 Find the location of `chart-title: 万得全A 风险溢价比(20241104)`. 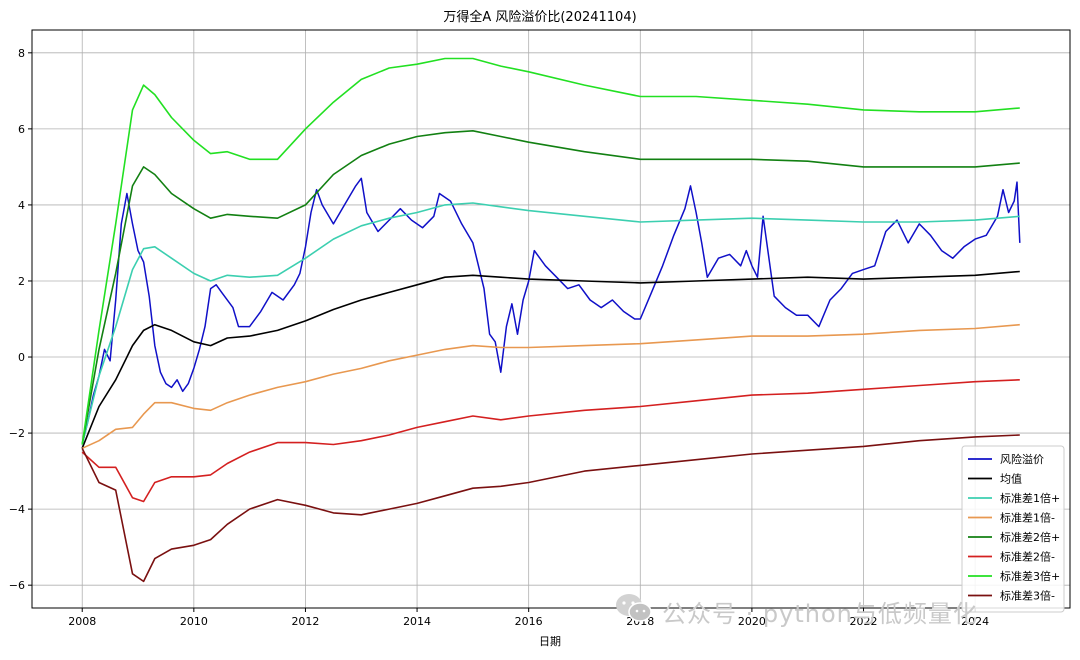

chart-title: 万得全A 风险溢价比(20241104) is located at coordinates (539, 17).